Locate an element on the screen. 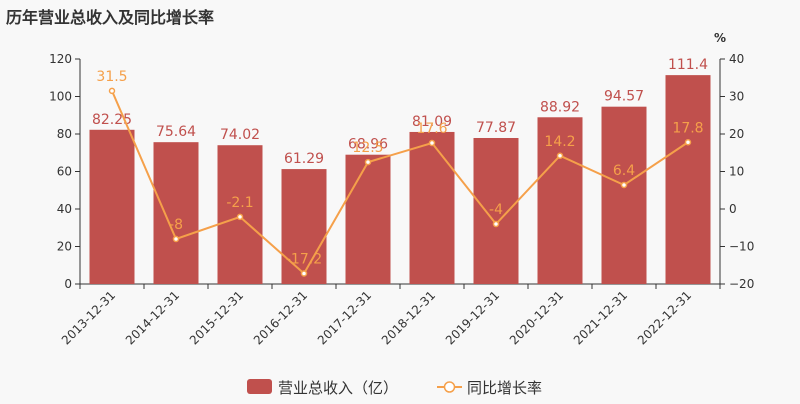 The image size is (800, 404). y-right-tick-label: 40 is located at coordinates (736, 59).